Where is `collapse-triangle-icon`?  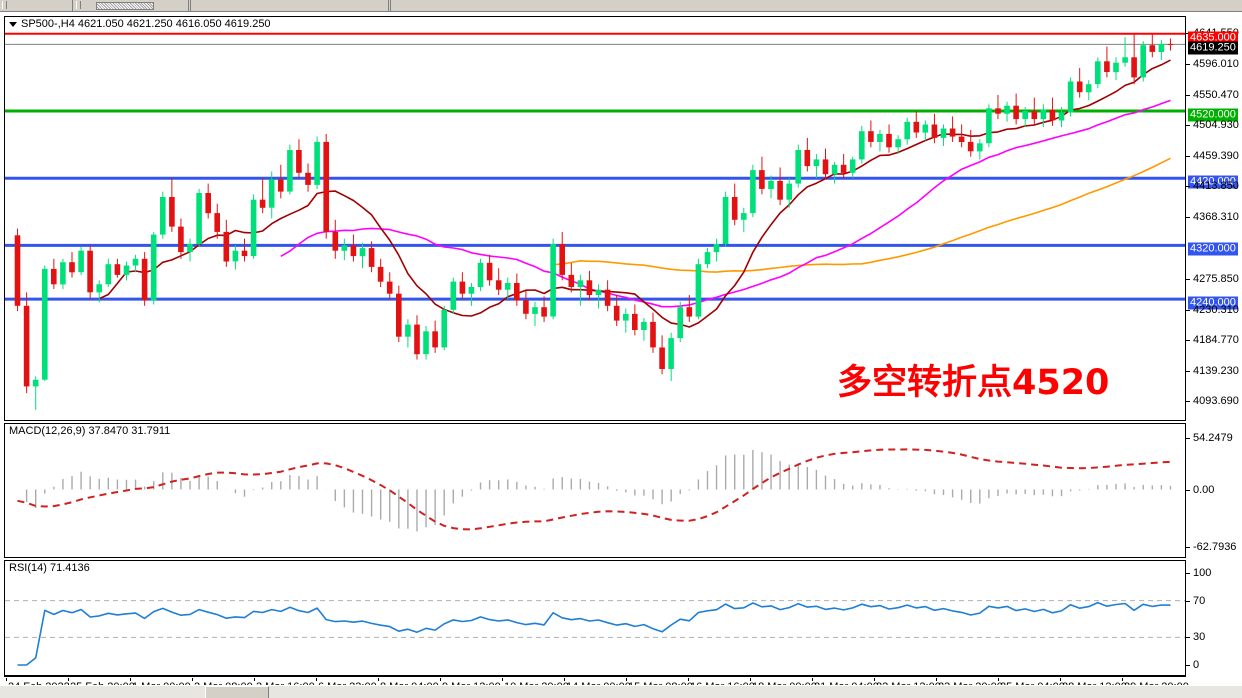
collapse-triangle-icon is located at coordinates (13, 24).